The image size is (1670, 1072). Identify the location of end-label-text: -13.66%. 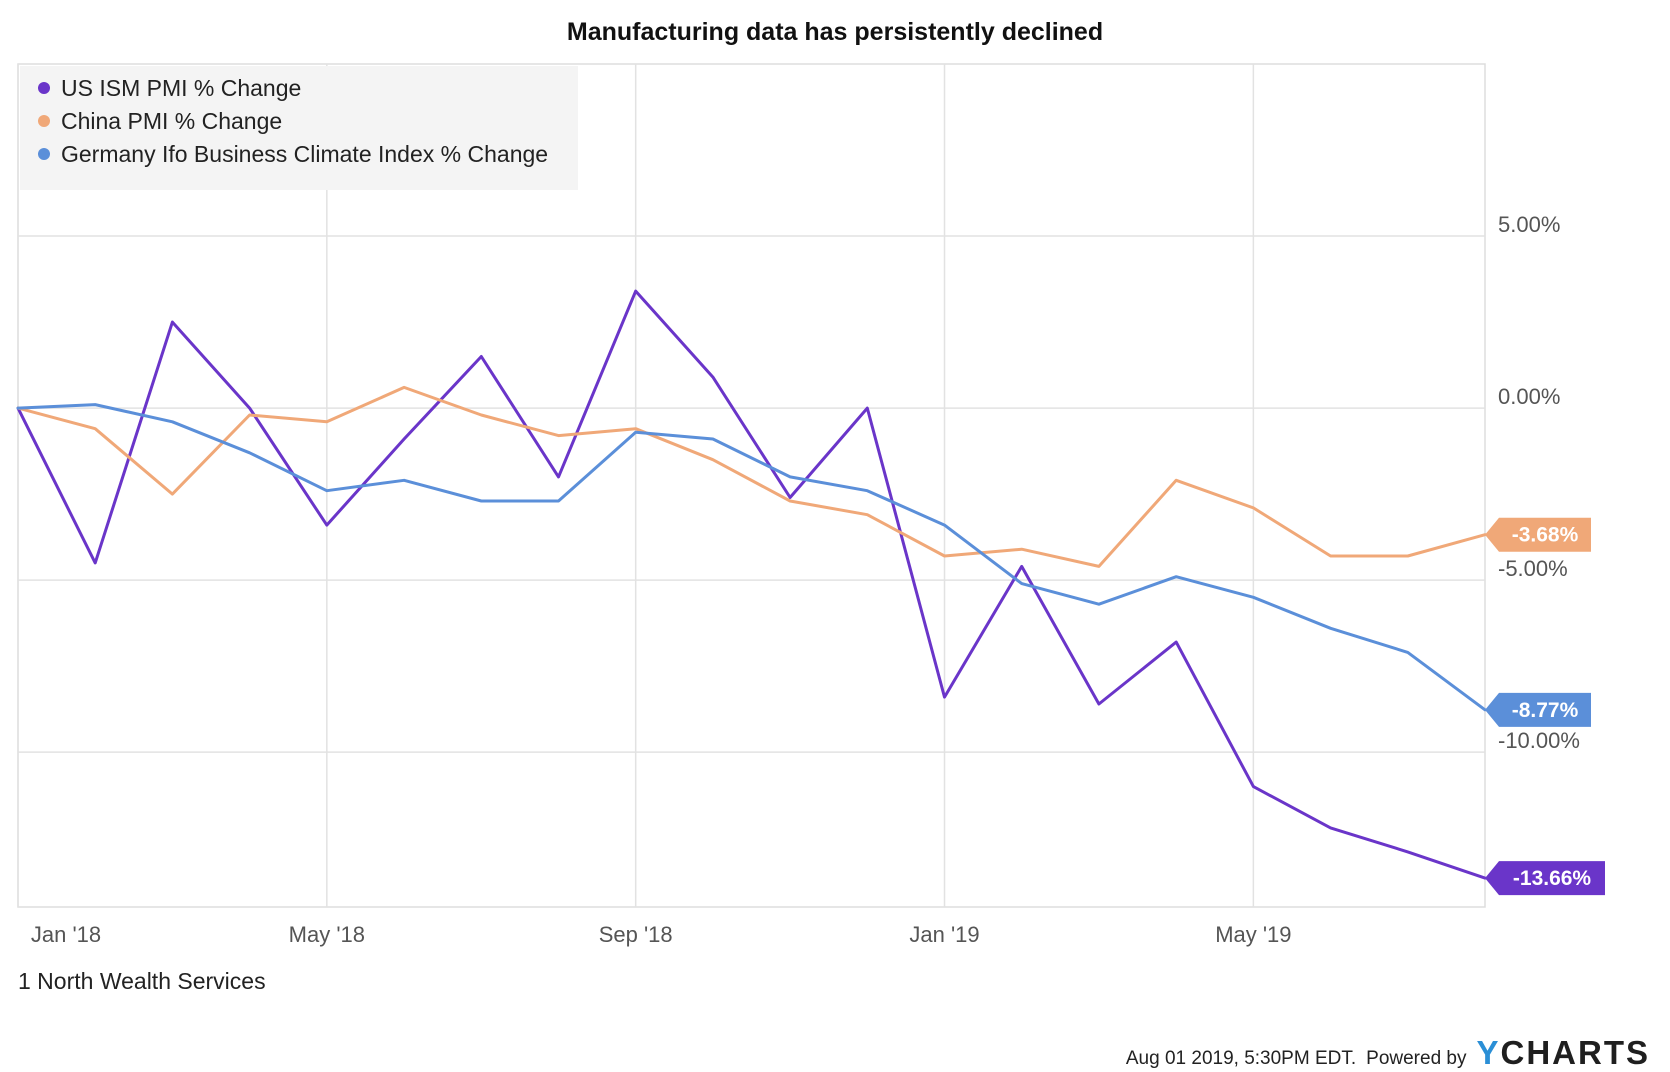
(1552, 878).